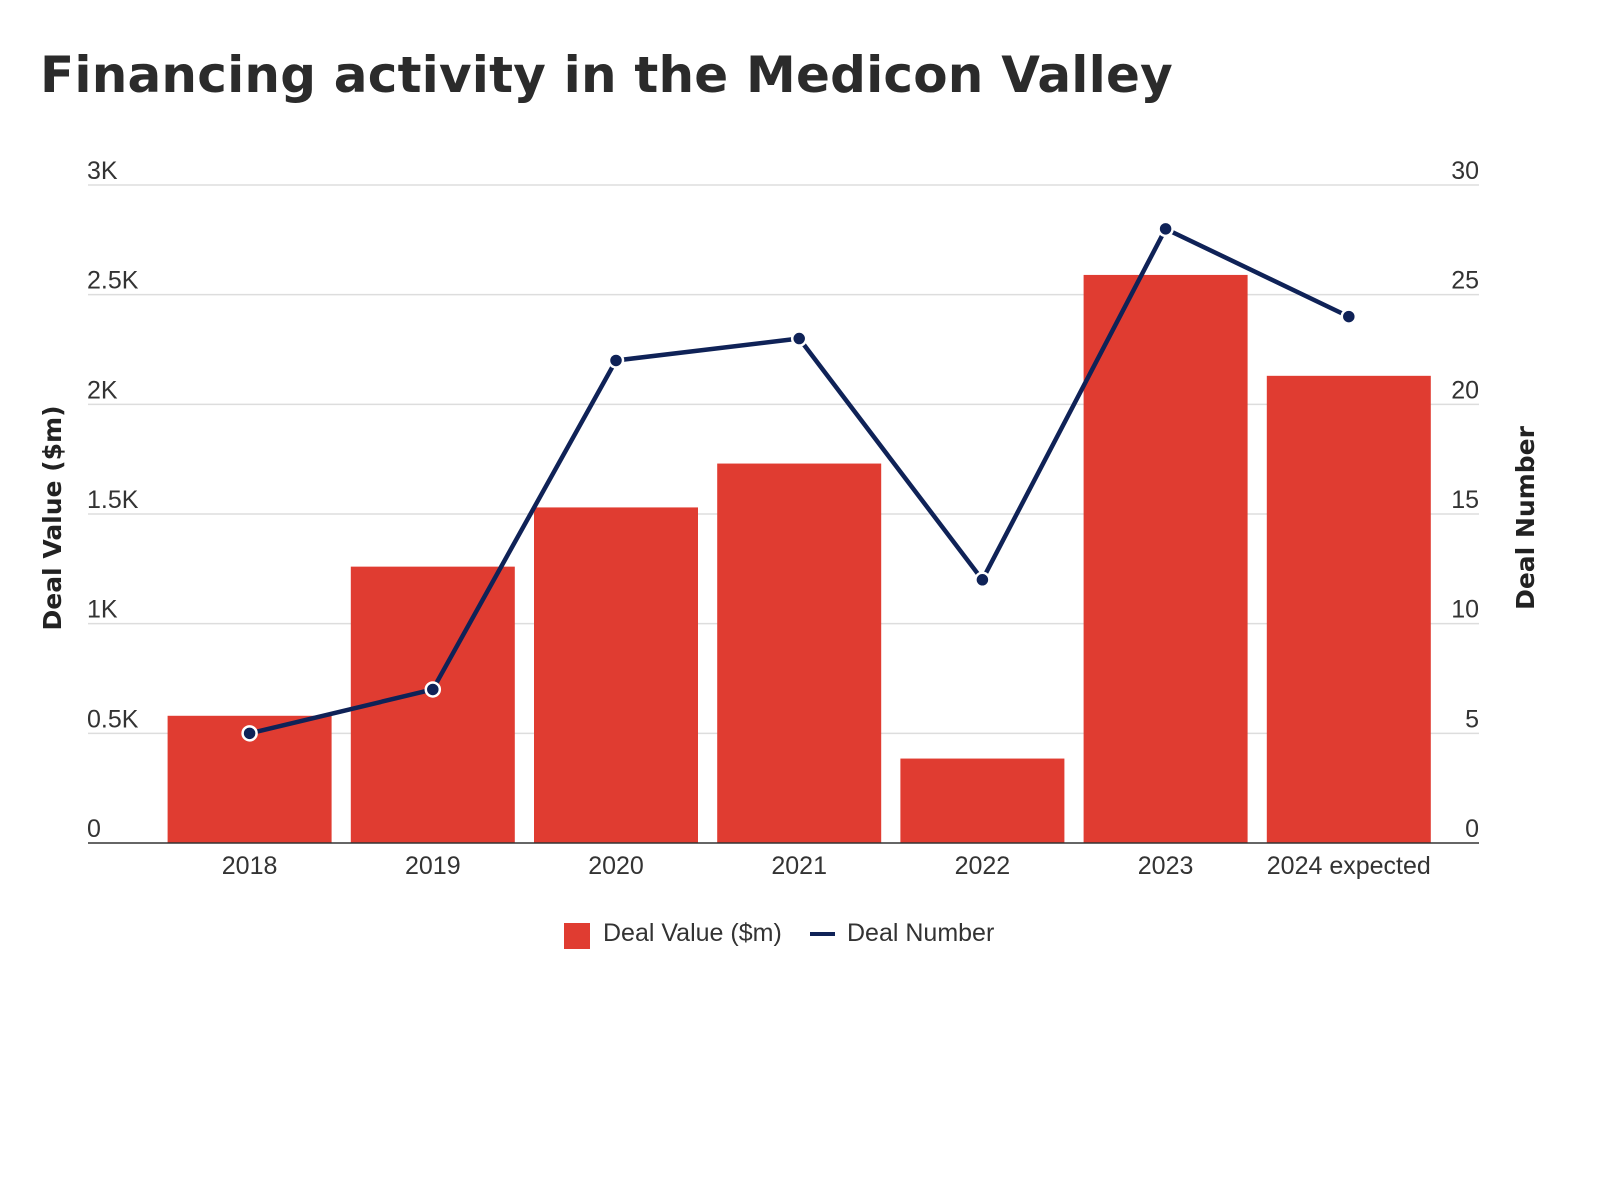 Image resolution: width=1600 pixels, height=1190 pixels. I want to click on legend-label-deal-value: Deal Value ($m), so click(692, 933).